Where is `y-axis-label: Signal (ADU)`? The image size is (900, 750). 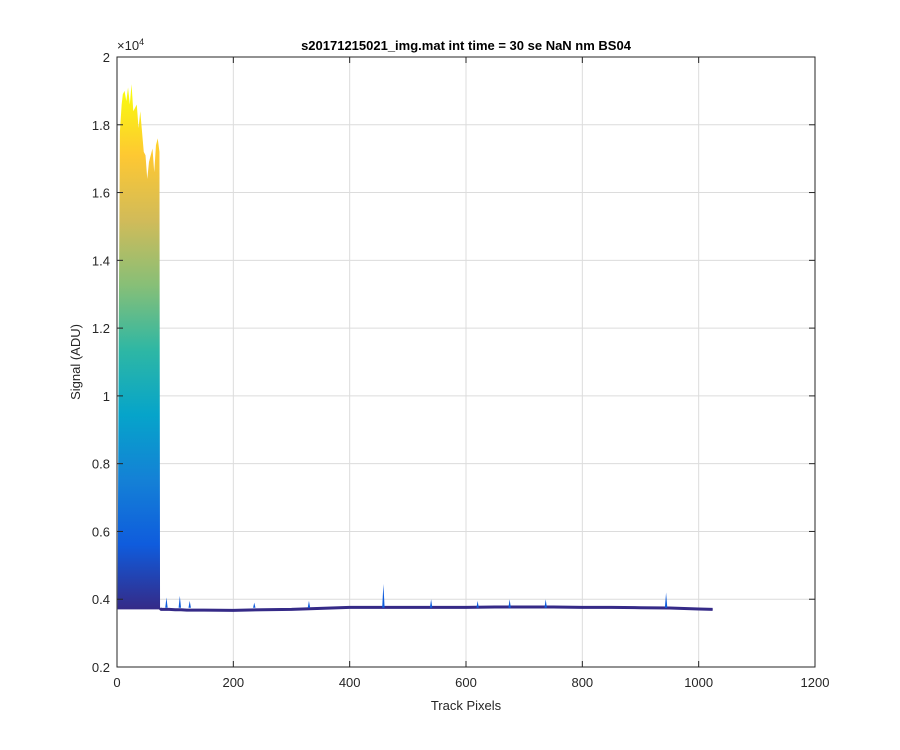
y-axis-label: Signal (ADU) is located at coordinates (75, 362).